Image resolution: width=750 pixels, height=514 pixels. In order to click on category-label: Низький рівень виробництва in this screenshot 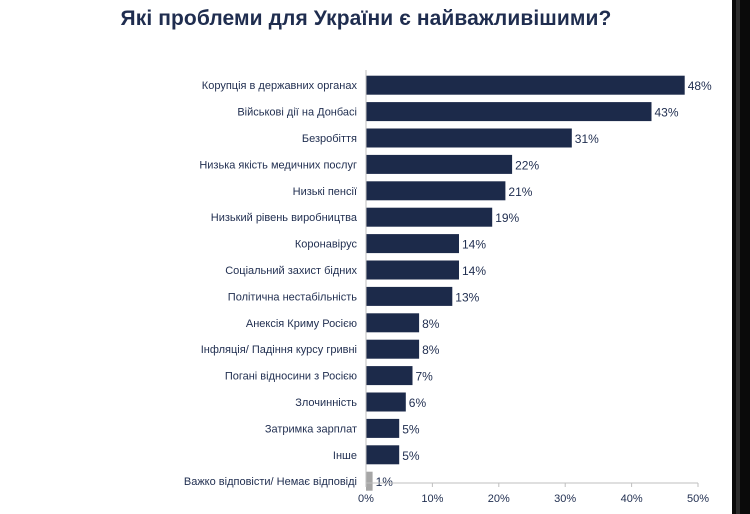, I will do `click(284, 218)`.